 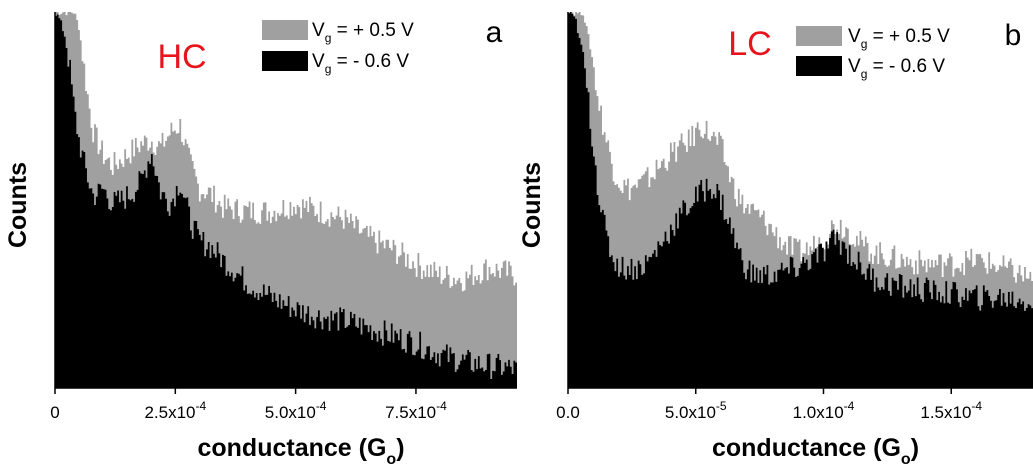 What do you see at coordinates (568, 412) in the screenshot?
I see `x-tick-label: 0.0` at bounding box center [568, 412].